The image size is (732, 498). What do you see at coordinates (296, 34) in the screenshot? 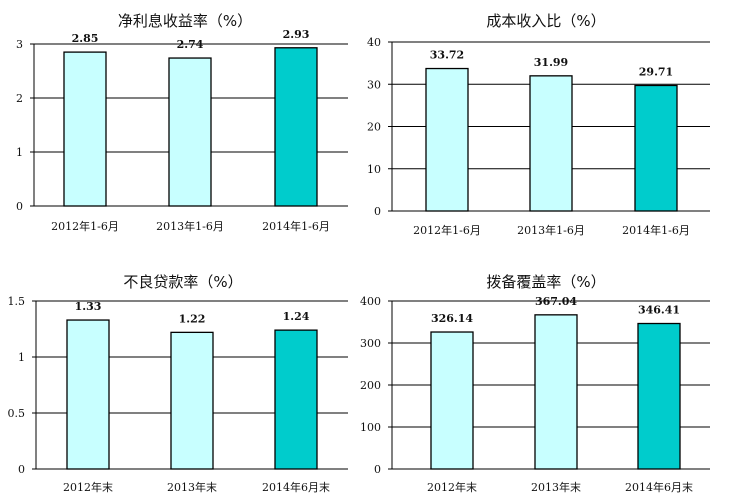
I see `data-label: 2.93` at bounding box center [296, 34].